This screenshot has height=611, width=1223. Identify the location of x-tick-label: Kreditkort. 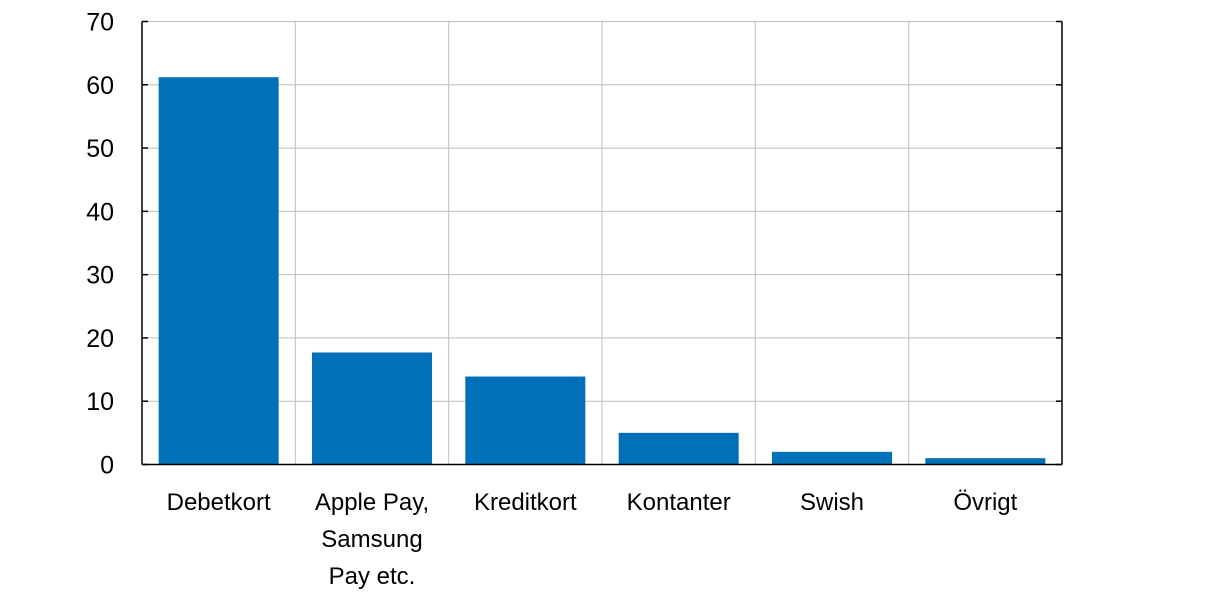
(525, 502).